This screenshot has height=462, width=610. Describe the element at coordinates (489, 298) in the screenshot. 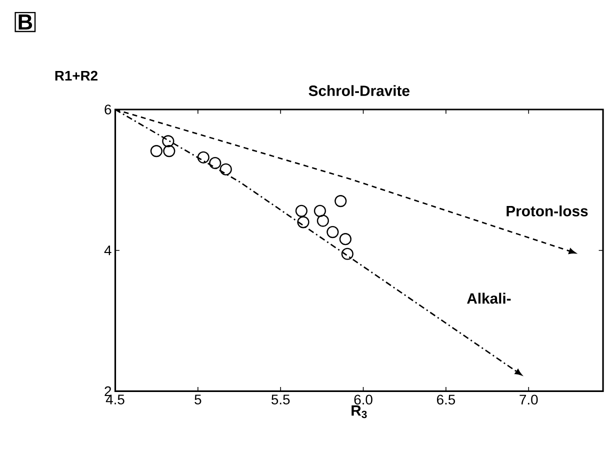

I see `annotation: Alkali-` at that location.